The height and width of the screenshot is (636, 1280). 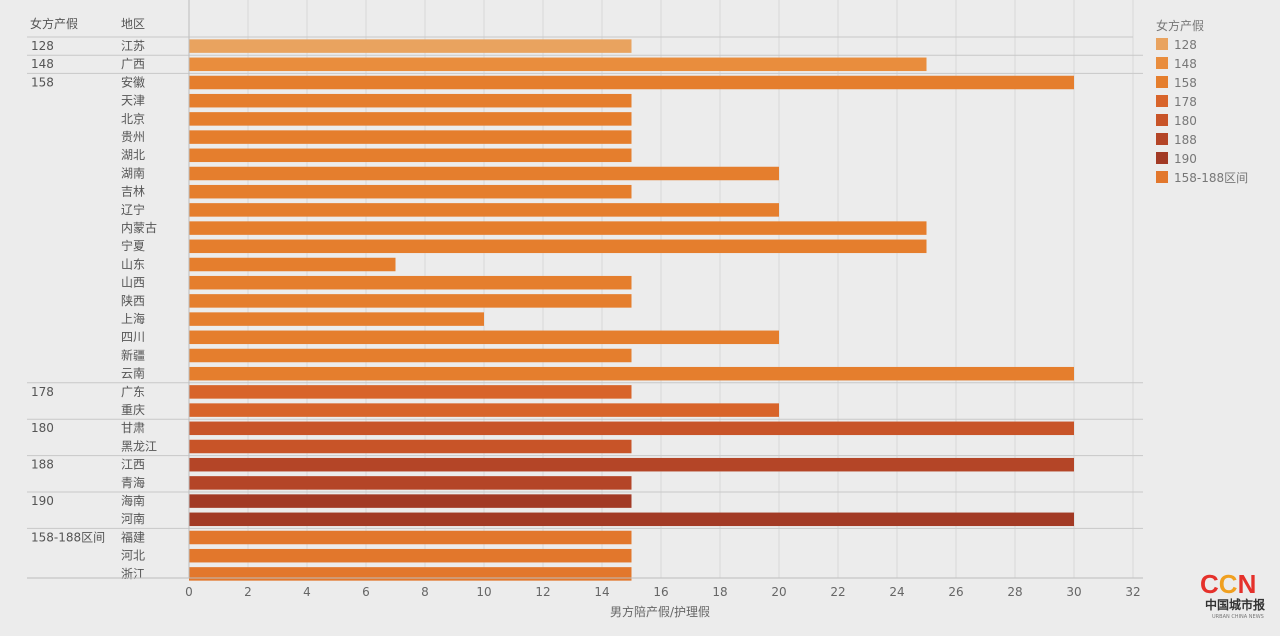 What do you see at coordinates (133, 24) in the screenshot?
I see `header-region: 地区` at bounding box center [133, 24].